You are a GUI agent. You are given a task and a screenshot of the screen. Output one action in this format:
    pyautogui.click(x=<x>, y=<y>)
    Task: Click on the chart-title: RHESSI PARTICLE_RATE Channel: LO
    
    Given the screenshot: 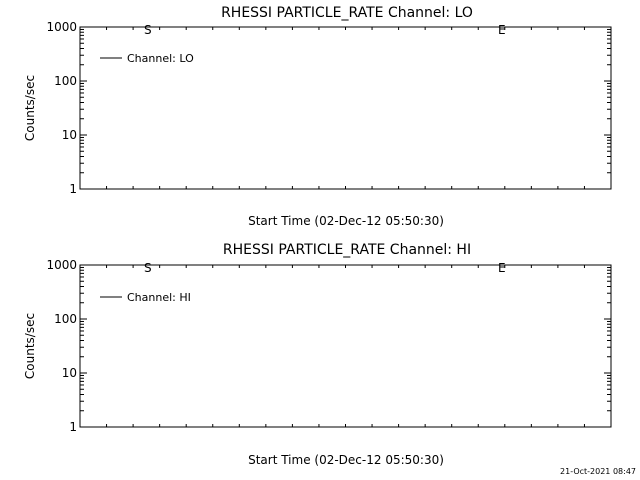 What is the action you would take?
    pyautogui.click(x=347, y=13)
    